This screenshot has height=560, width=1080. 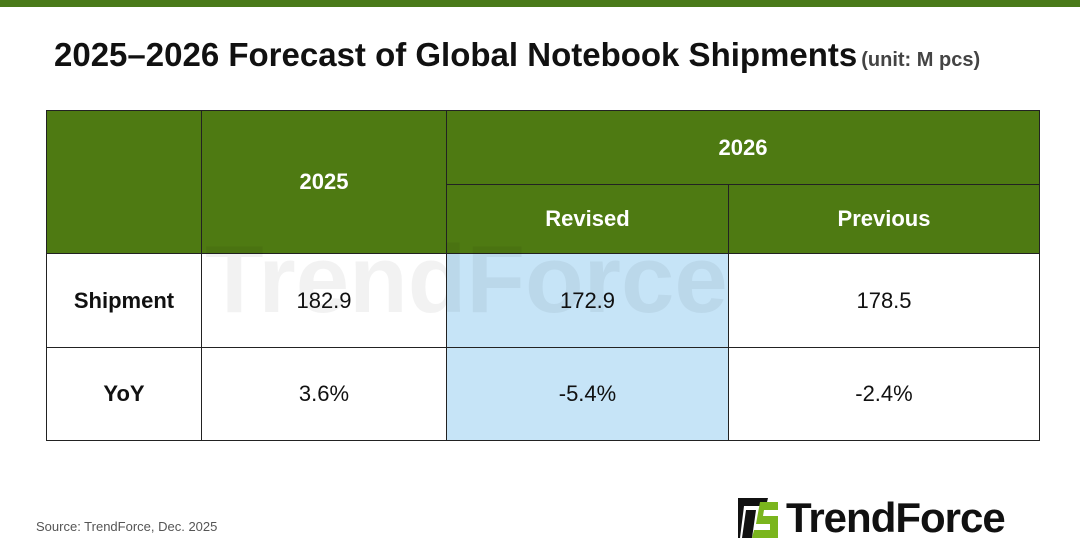 I want to click on header-previous: Previous, so click(x=884, y=219).